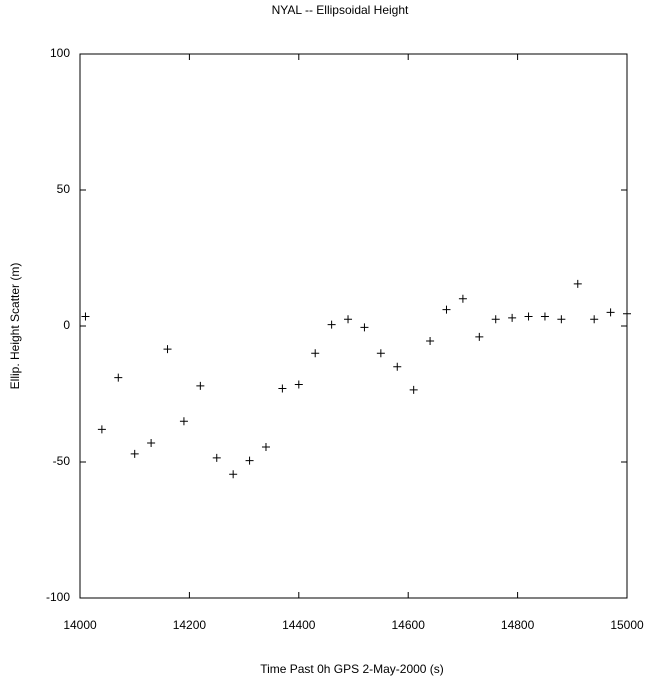  I want to click on x-tick-label: 15000, so click(627, 625).